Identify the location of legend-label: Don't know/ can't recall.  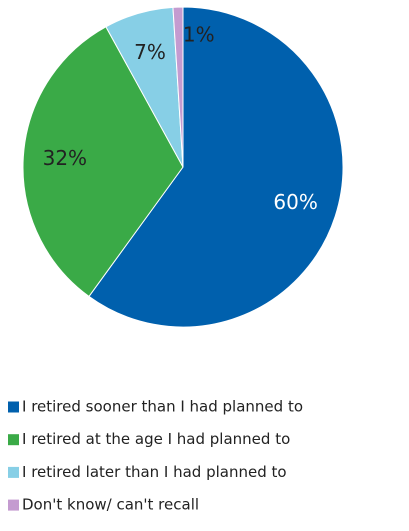
(110, 505).